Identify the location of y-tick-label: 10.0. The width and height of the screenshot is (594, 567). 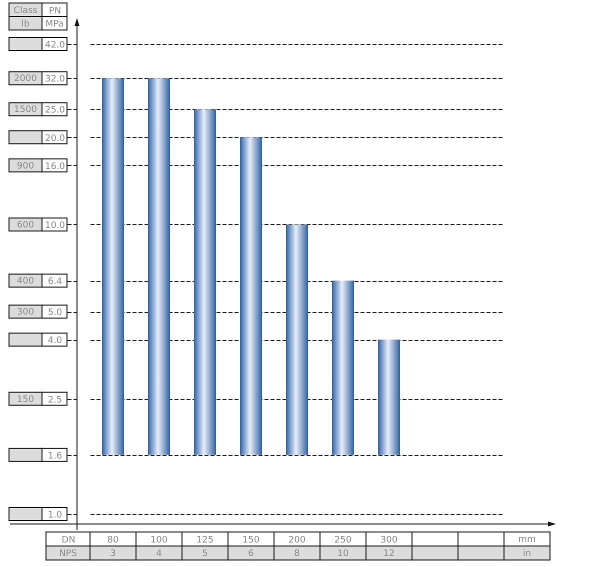
(55, 225).